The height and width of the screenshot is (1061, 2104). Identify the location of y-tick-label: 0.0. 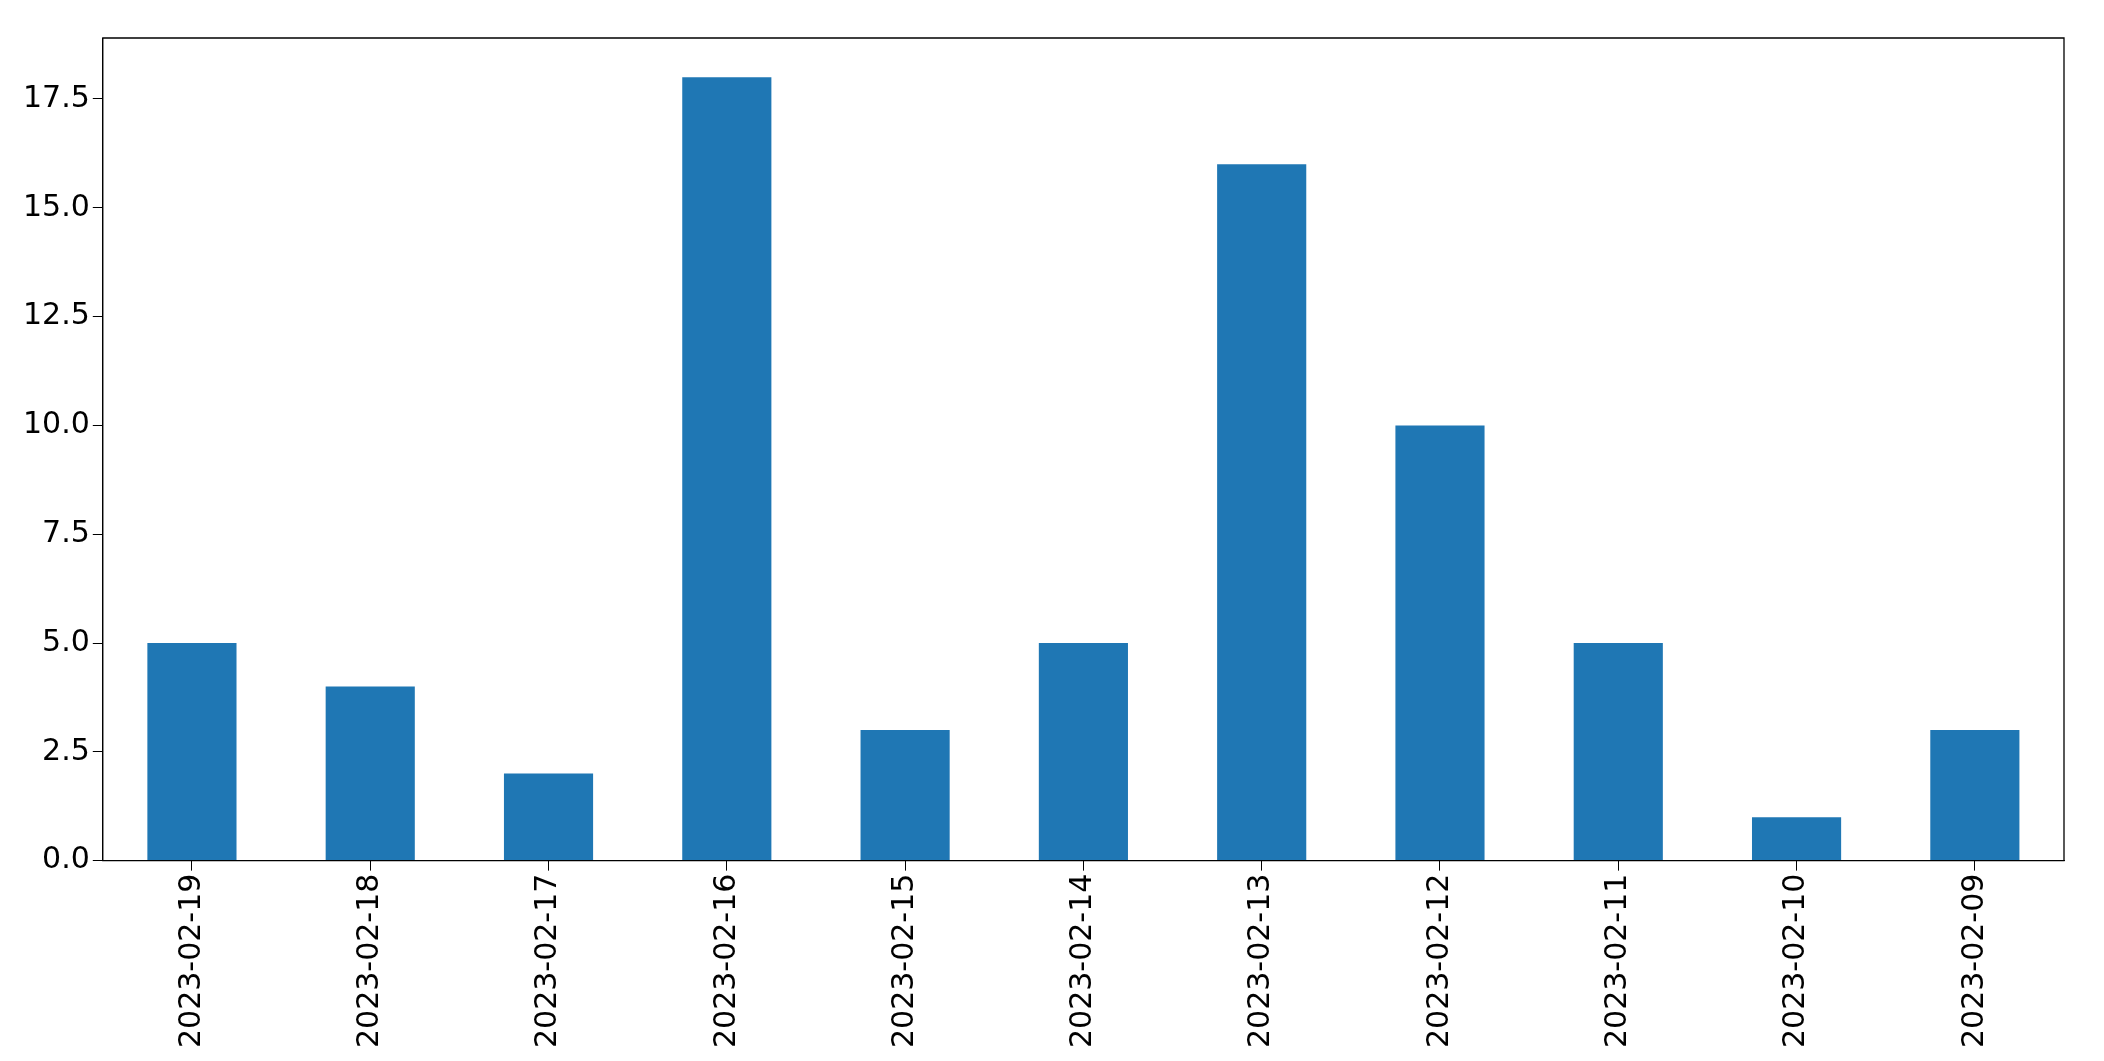
(66, 858).